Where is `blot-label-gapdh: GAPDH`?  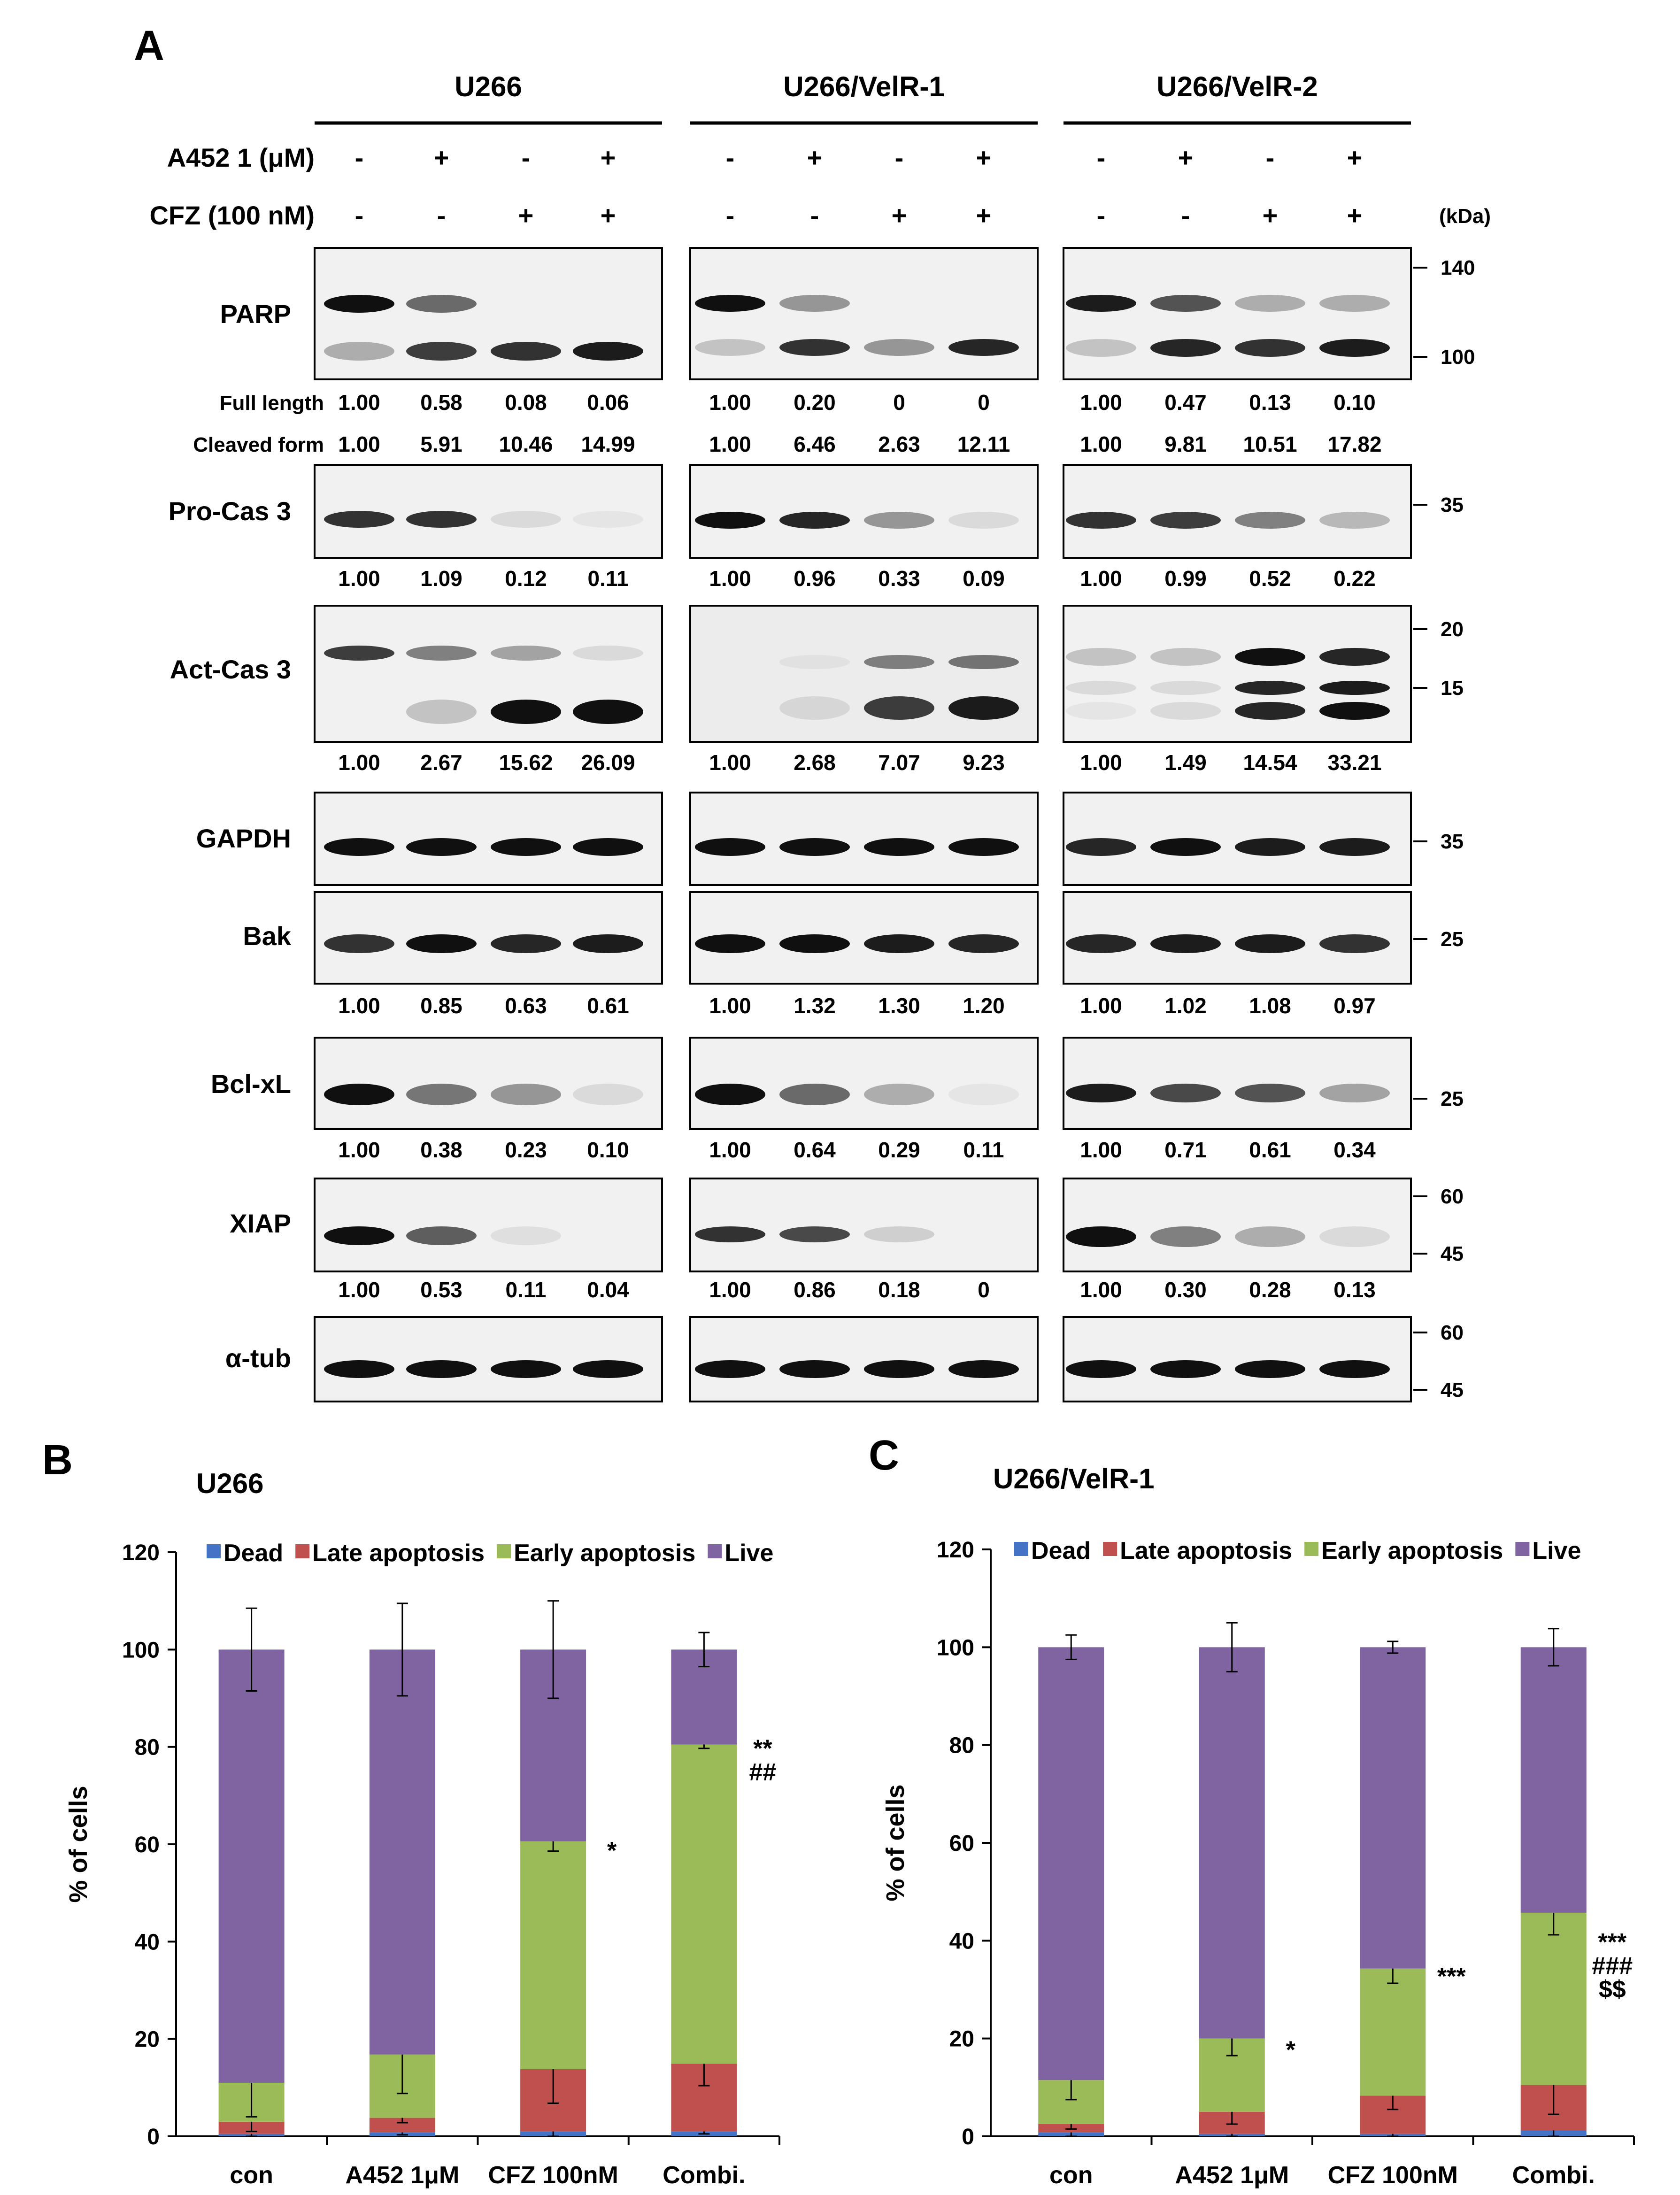 blot-label-gapdh: GAPDH is located at coordinates (243, 839).